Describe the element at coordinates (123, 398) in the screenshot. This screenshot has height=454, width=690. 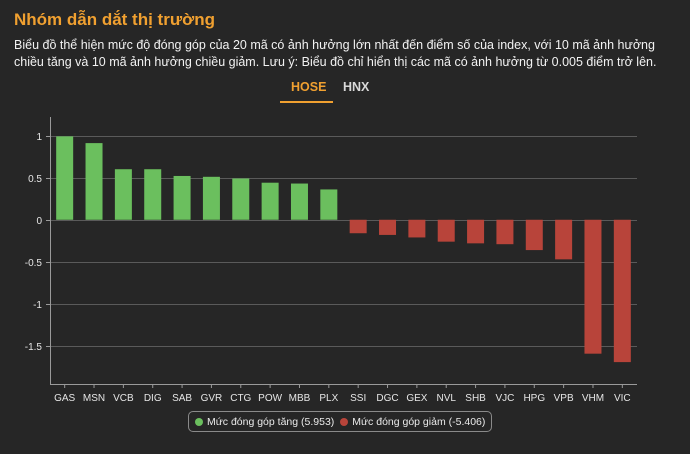
I see `x-tick-label: VCB` at that location.